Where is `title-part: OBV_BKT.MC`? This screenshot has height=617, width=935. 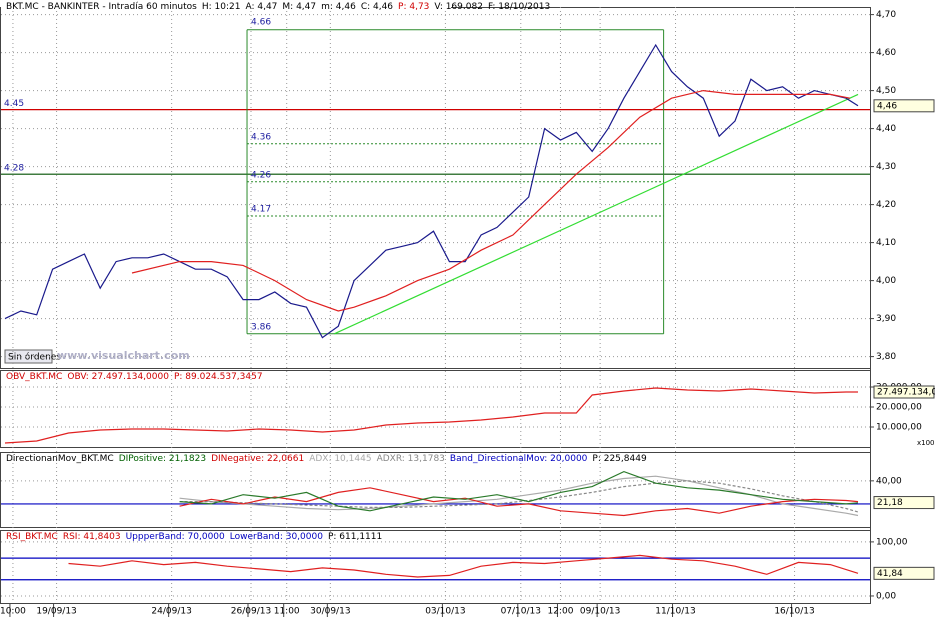
title-part: OBV_BKT.MC is located at coordinates (34, 377).